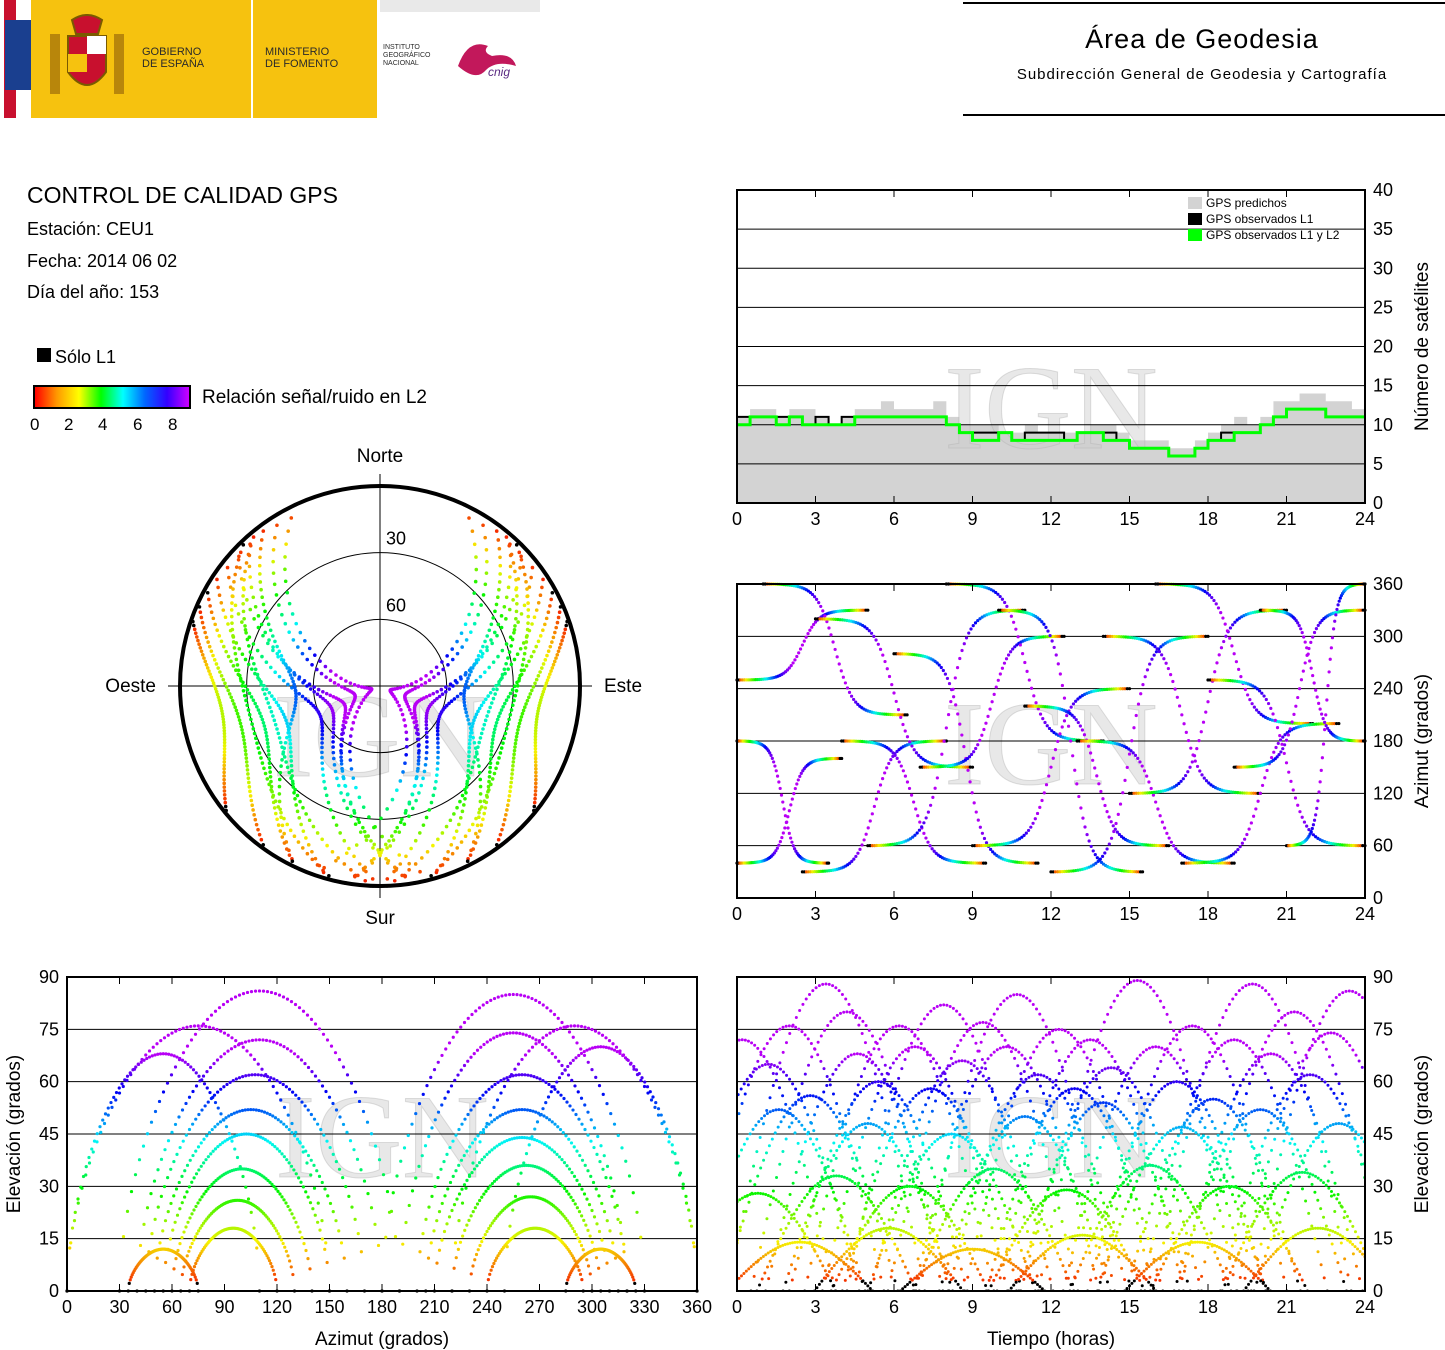  Describe the element at coordinates (67, 1307) in the screenshot. I see `x-tick-label: 0` at that location.